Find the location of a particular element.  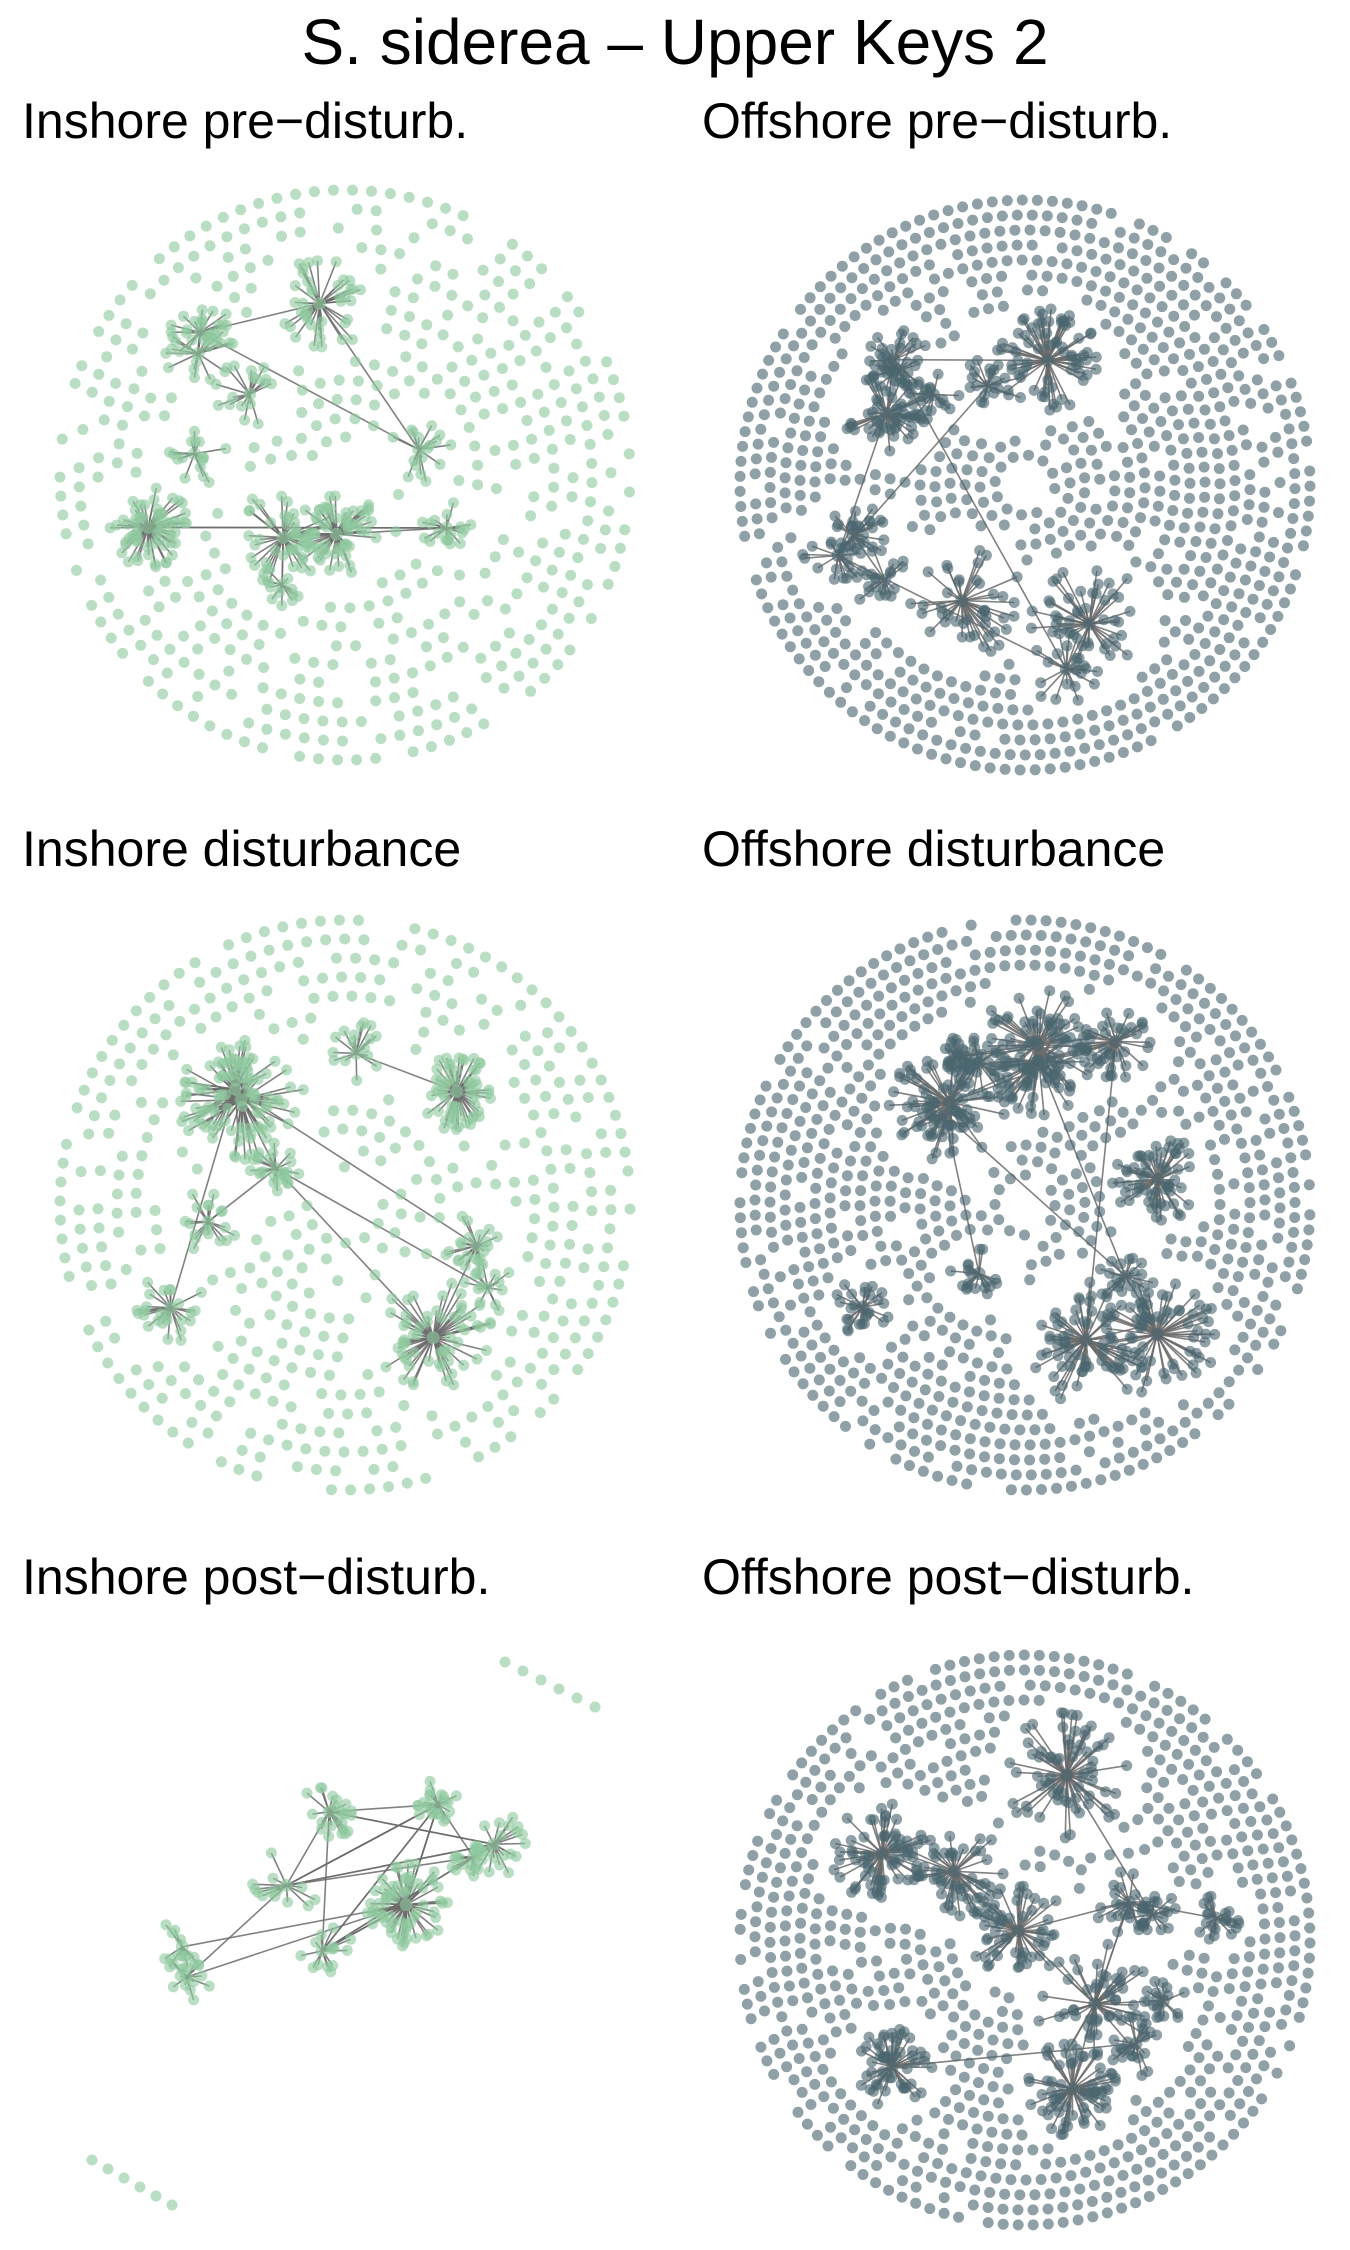

network-inshore-dist is located at coordinates (345, 1205).